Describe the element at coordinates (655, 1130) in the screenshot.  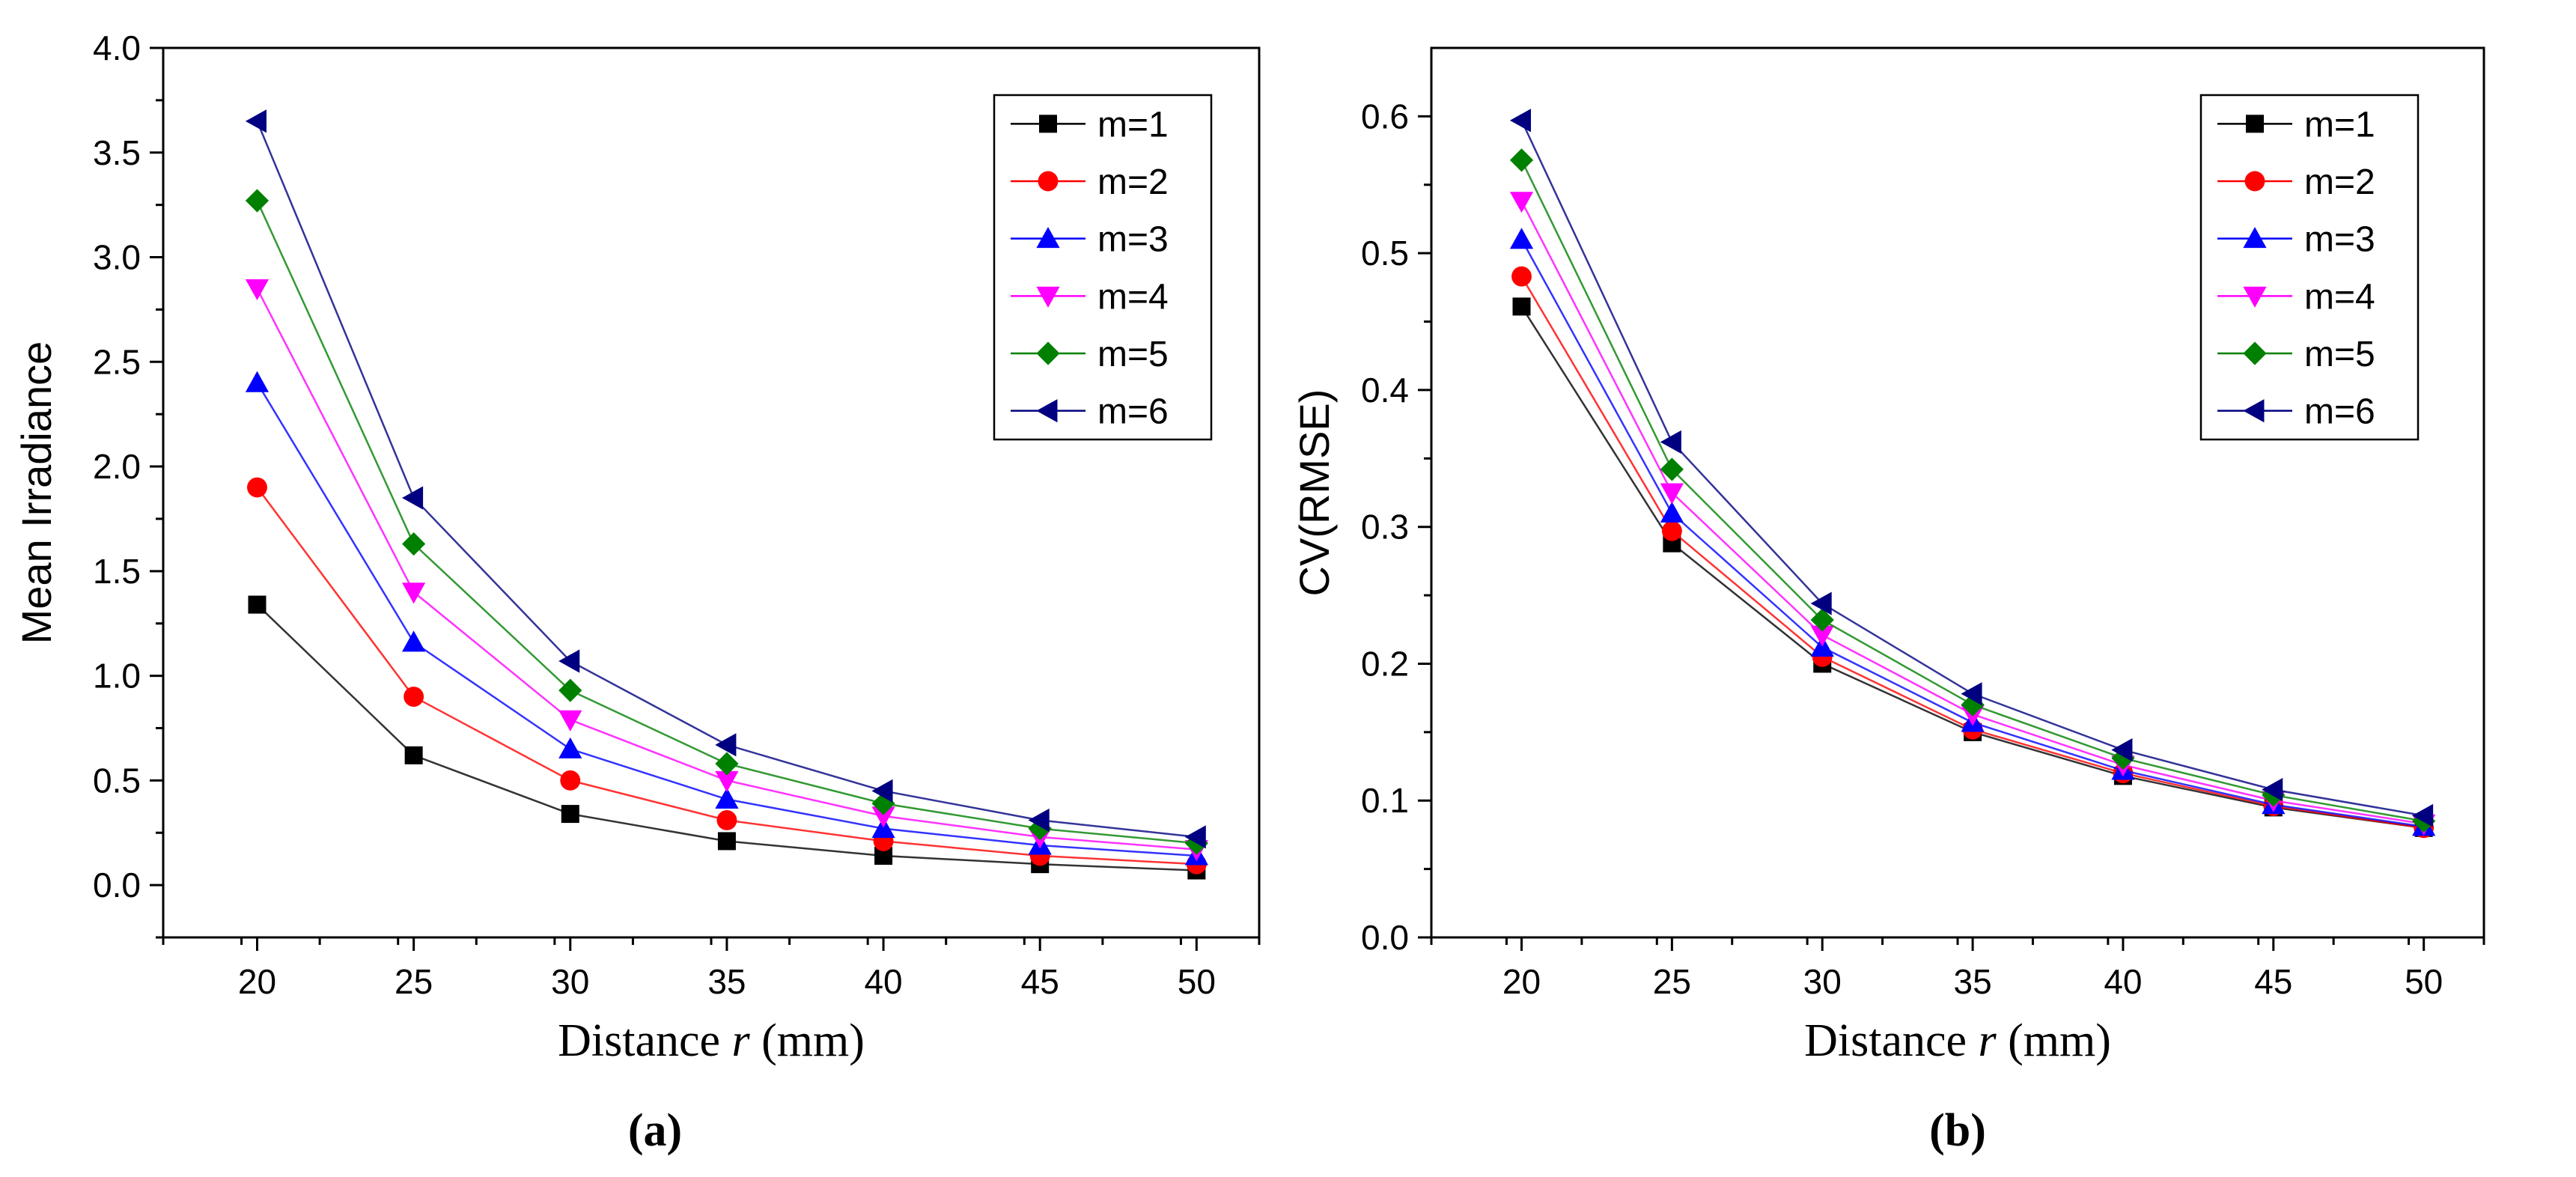
I see `panel-label: (a)` at that location.